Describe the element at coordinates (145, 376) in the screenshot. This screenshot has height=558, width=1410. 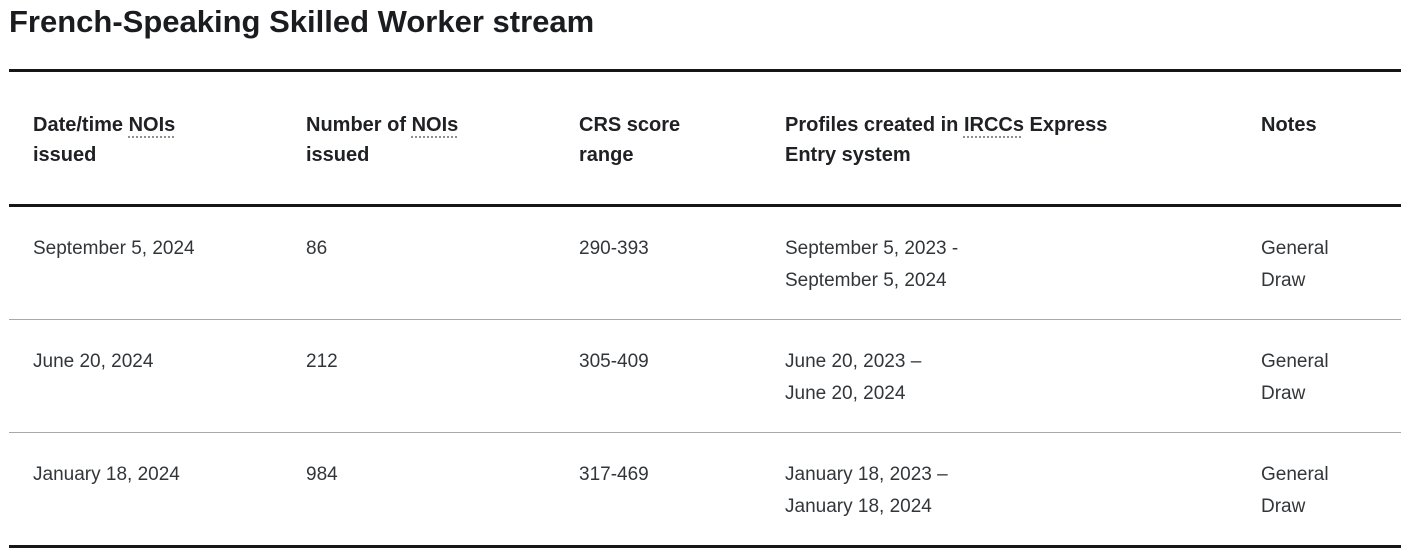
I see `cell-date-issued: June 20, 2024` at that location.